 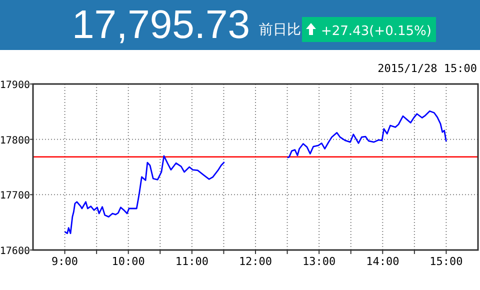 What do you see at coordinates (65, 261) in the screenshot?
I see `x-tick-label: 9:00` at bounding box center [65, 261].